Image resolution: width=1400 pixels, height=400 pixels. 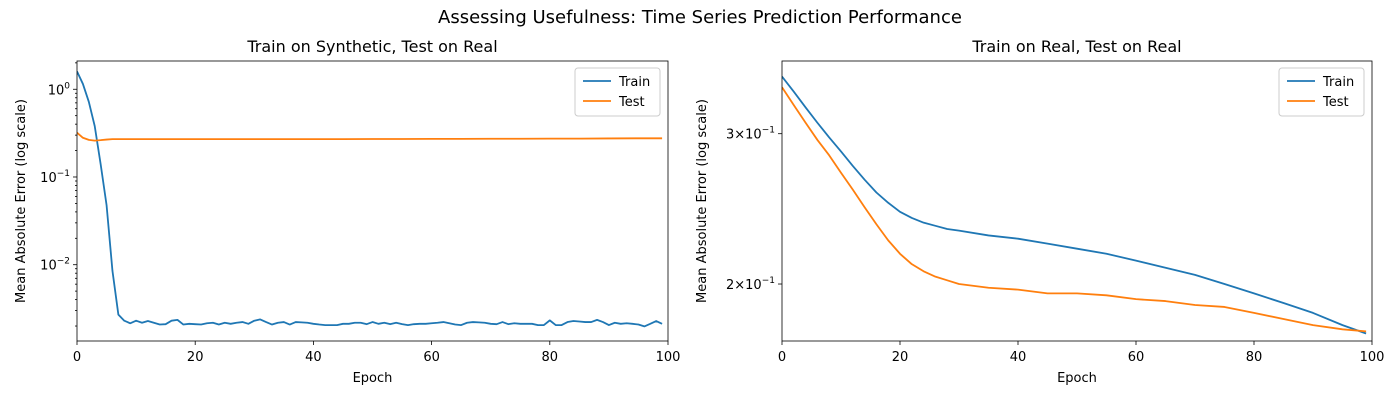 I want to click on x-tick-label-left: 100, so click(x=668, y=357).